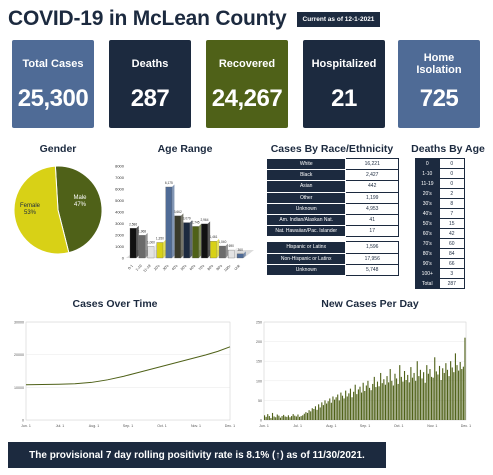  Describe the element at coordinates (427, 283) in the screenshot. I see `age-group-label: Total` at that location.